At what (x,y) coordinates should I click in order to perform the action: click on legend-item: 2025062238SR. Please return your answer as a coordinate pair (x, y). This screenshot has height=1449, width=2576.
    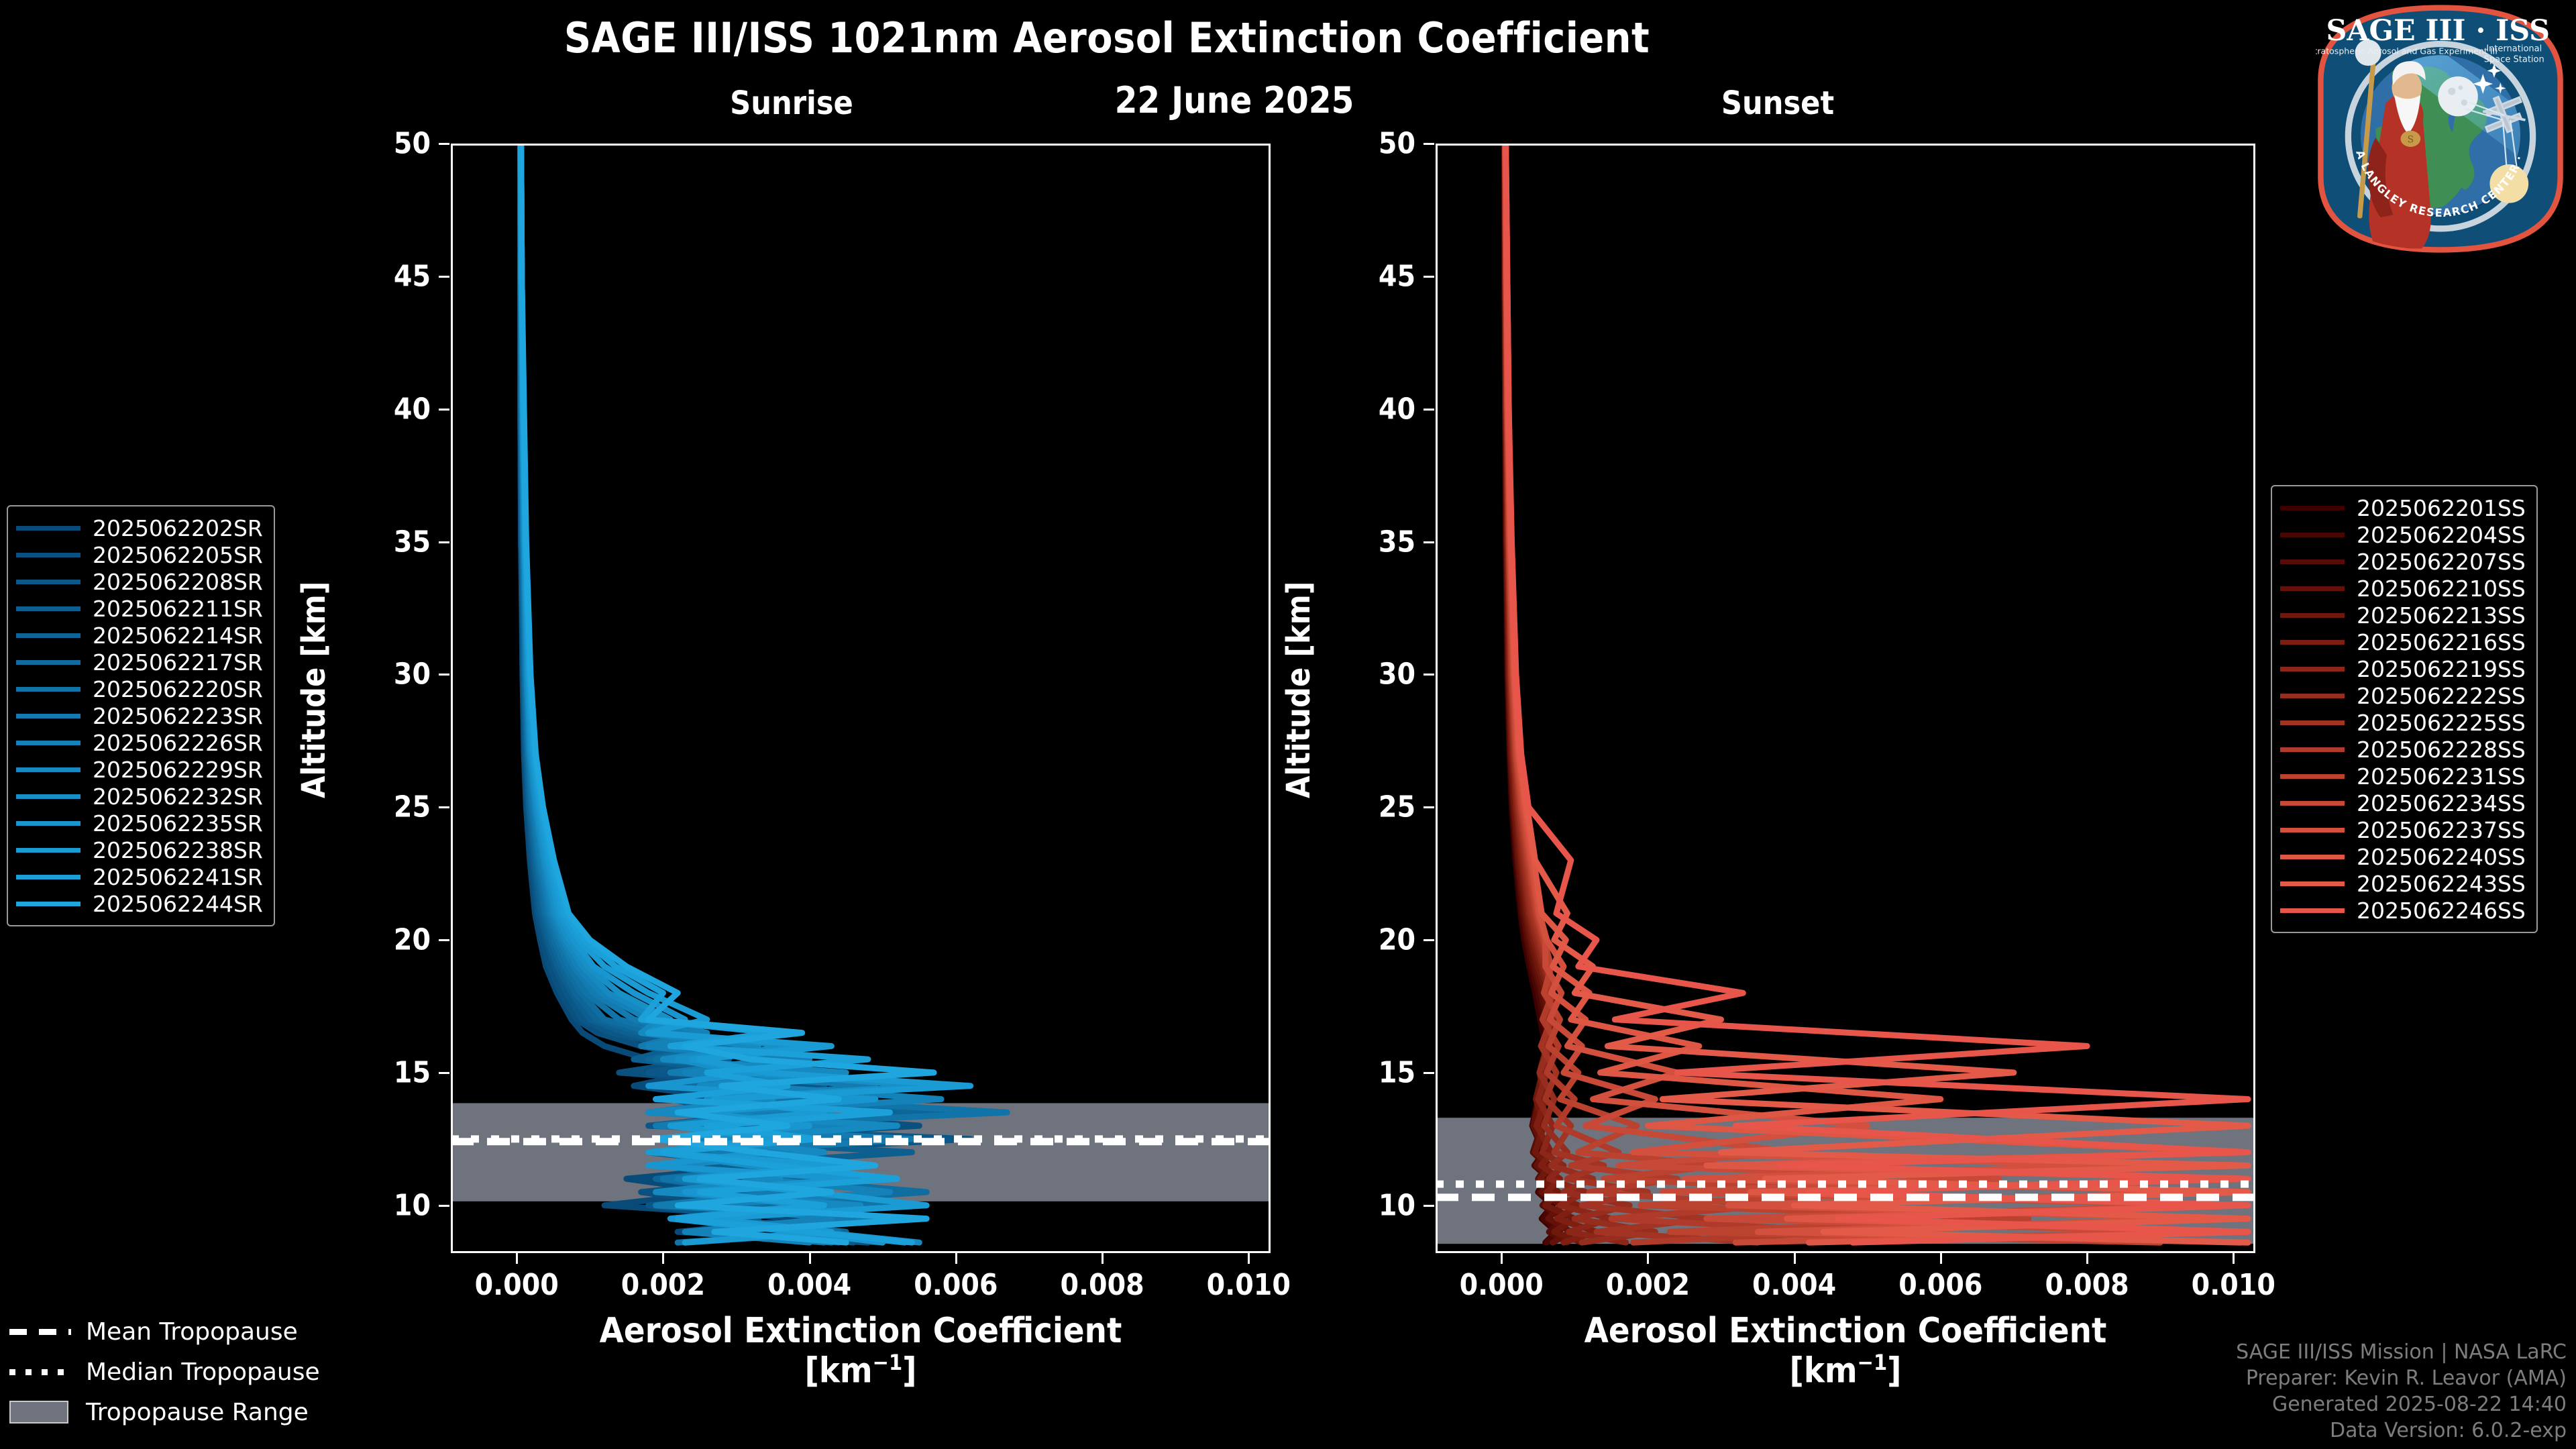
    Looking at the image, I should click on (139, 850).